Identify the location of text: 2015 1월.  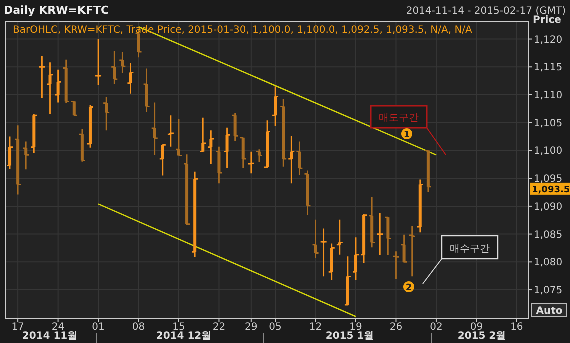
(350, 336).